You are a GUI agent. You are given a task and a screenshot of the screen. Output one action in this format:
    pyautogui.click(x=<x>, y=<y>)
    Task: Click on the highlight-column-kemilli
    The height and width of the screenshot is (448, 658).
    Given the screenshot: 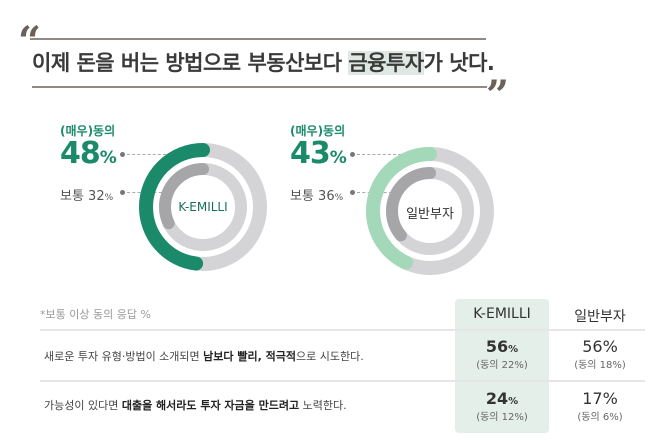 What is the action you would take?
    pyautogui.click(x=502, y=366)
    